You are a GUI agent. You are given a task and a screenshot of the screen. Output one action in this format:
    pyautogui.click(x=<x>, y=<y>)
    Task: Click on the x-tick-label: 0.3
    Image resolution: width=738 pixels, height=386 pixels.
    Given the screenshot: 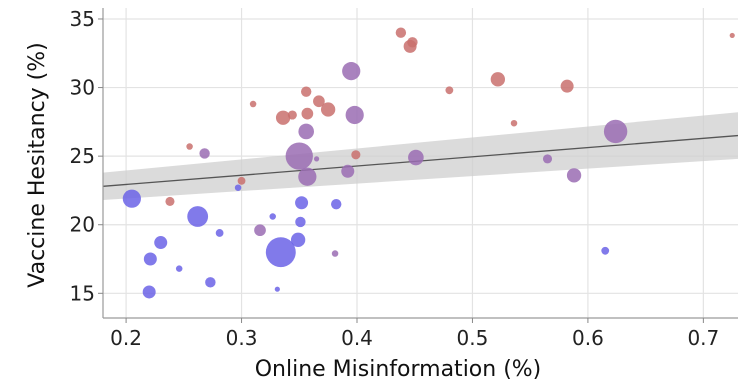 What is the action you would take?
    pyautogui.click(x=242, y=338)
    